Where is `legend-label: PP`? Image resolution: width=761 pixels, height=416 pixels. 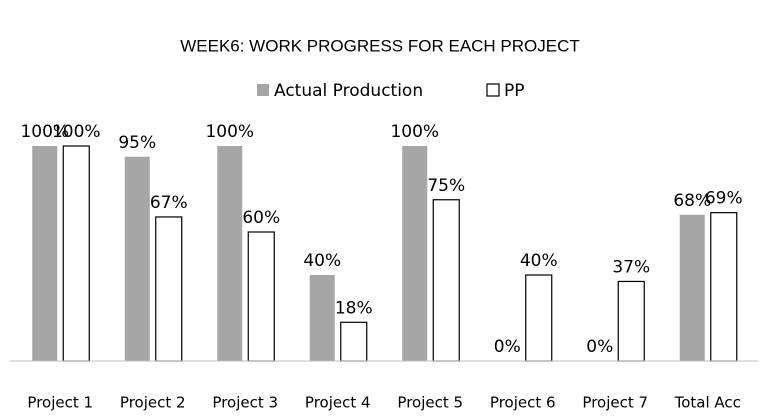 legend-label: PP is located at coordinates (514, 91).